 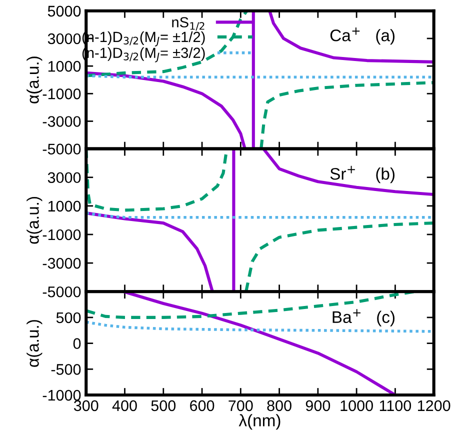 What do you see at coordinates (163, 406) in the screenshot?
I see `x-tick-label: 500` at bounding box center [163, 406].